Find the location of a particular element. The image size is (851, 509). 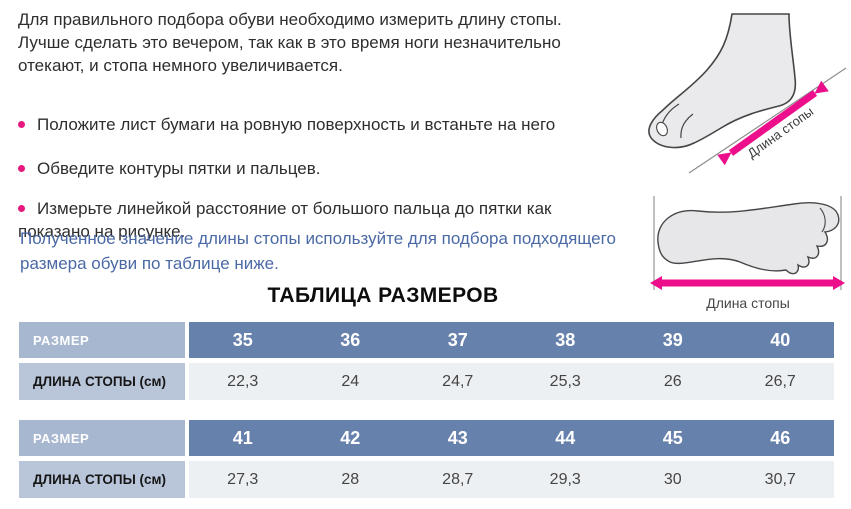

size-cell: 40 is located at coordinates (780, 340).